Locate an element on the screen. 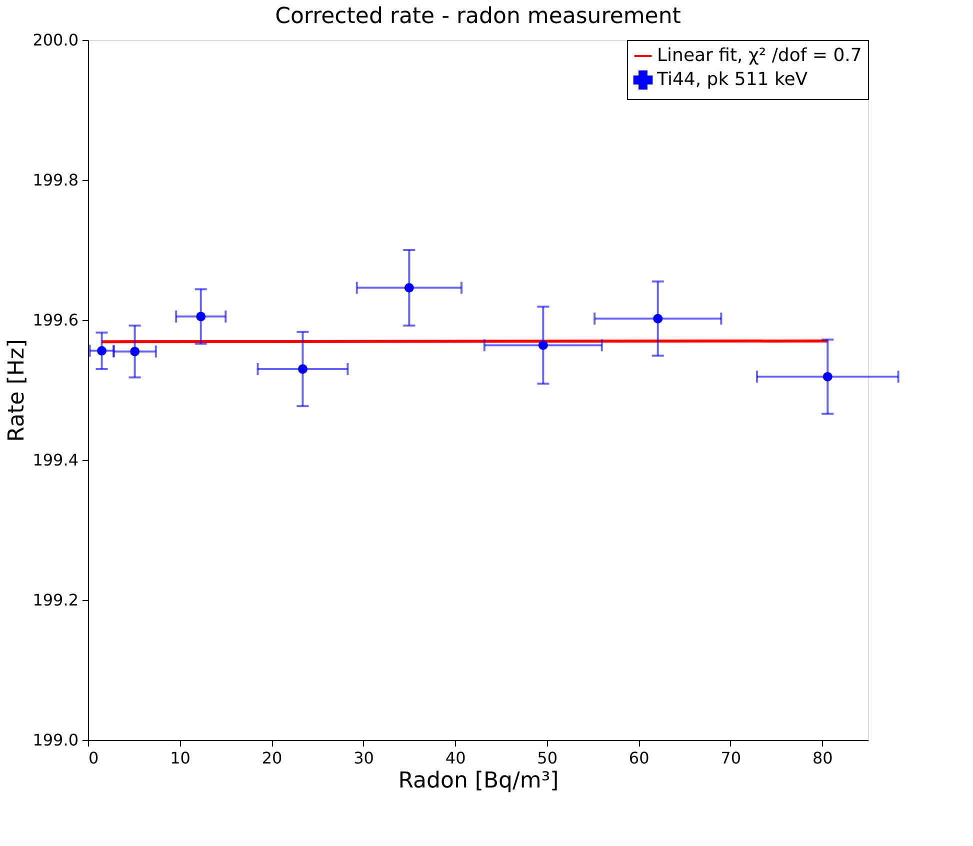 This screenshot has width=973, height=846. x-tick-label: 20 is located at coordinates (272, 758).